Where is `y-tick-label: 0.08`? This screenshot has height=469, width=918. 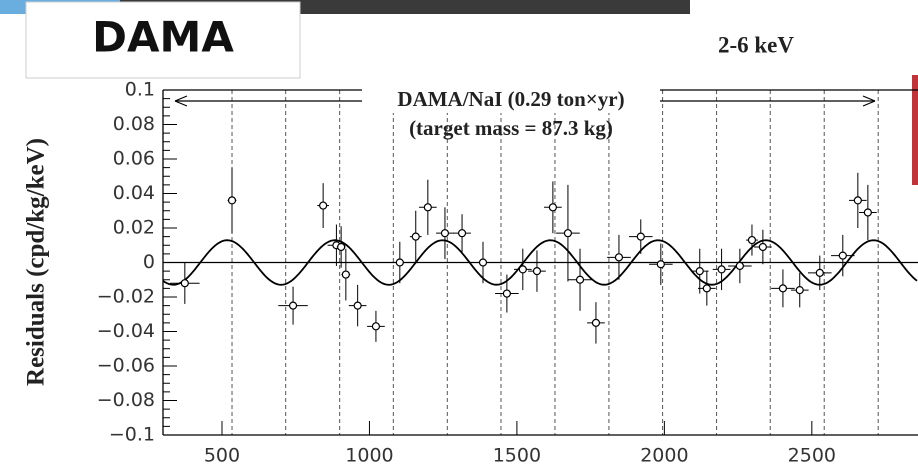
y-tick-label: 0.08 is located at coordinates (134, 124).